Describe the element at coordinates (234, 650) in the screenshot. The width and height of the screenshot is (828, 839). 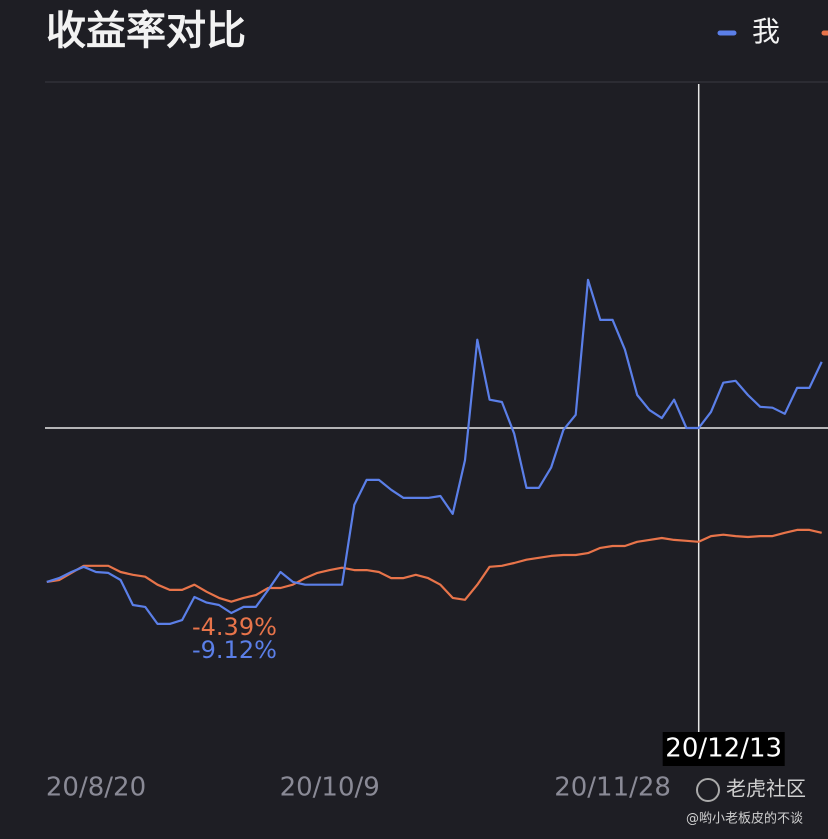
I see `annotation: -9.12%` at that location.